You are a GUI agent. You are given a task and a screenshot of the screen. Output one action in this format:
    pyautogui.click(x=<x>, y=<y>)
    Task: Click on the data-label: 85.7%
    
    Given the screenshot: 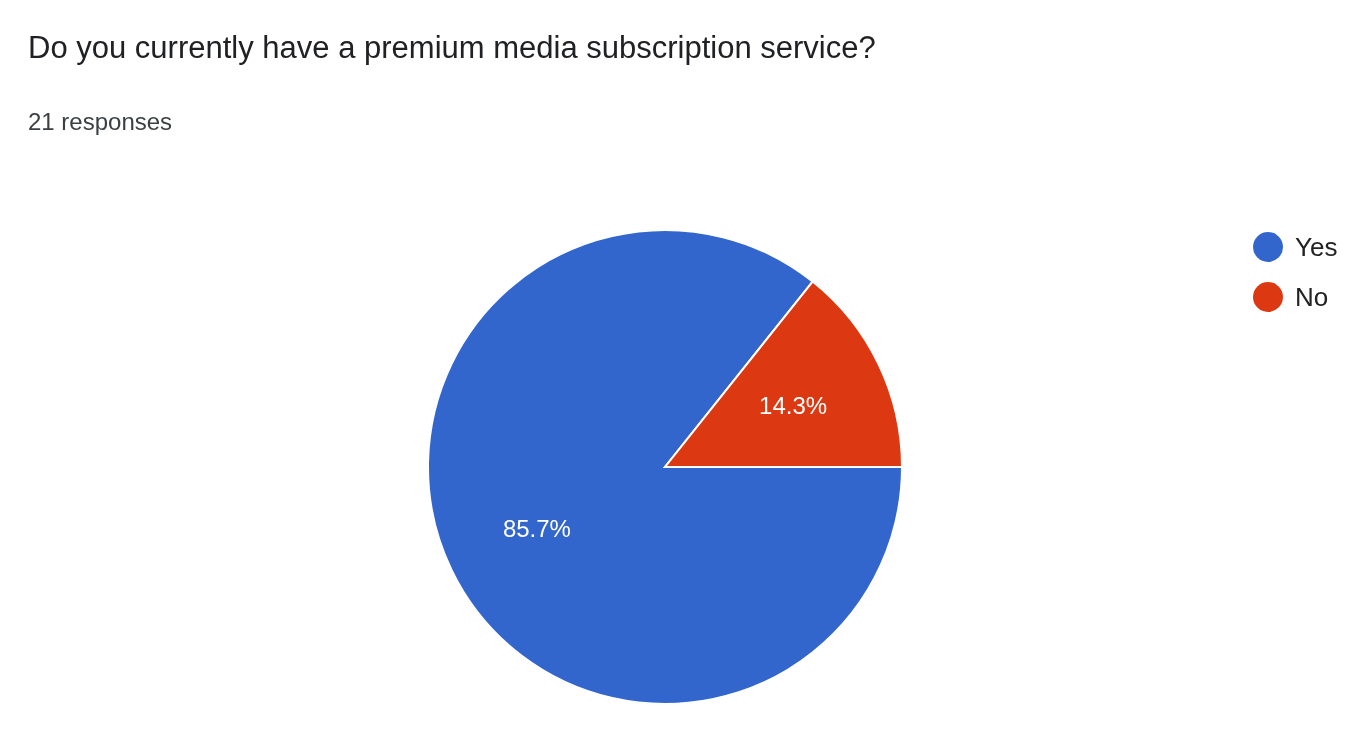 What is the action you would take?
    pyautogui.click(x=536, y=529)
    